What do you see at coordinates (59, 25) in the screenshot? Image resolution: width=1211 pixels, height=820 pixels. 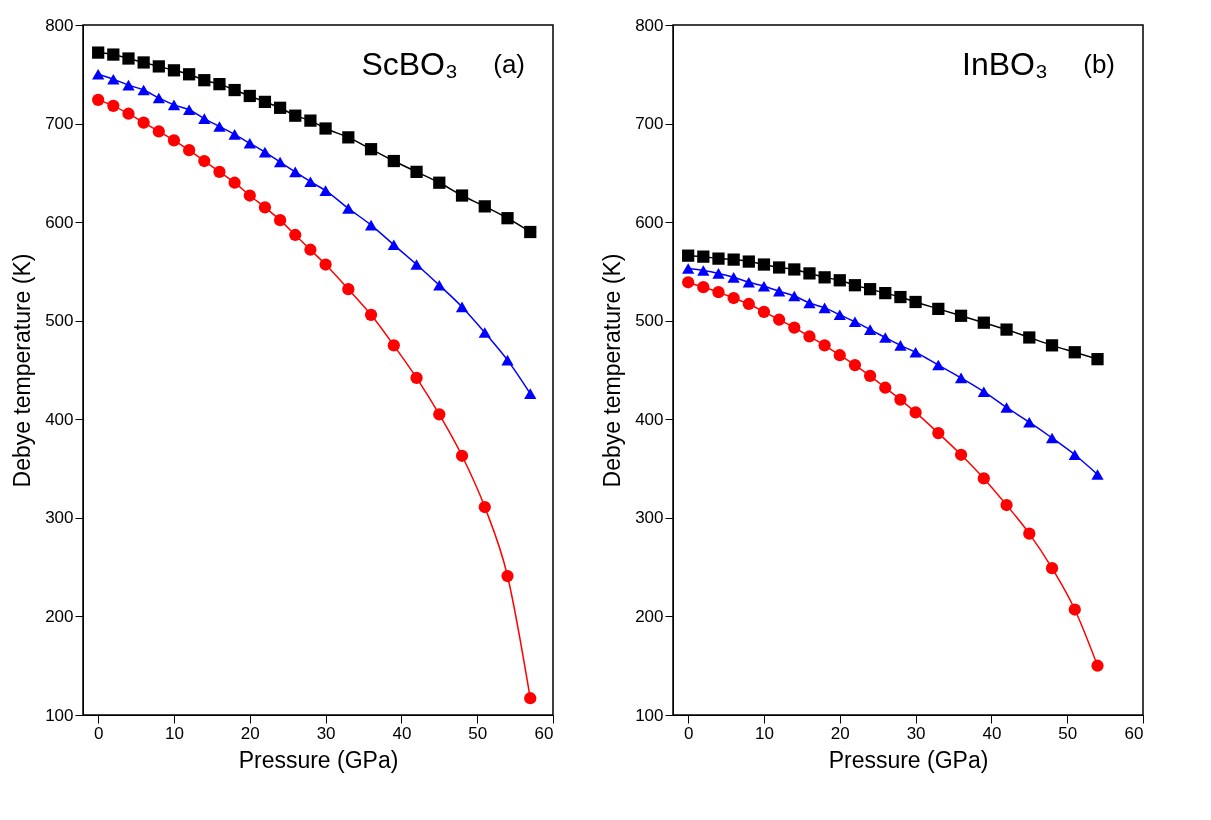 I see `y-tick-label: 800` at bounding box center [59, 25].